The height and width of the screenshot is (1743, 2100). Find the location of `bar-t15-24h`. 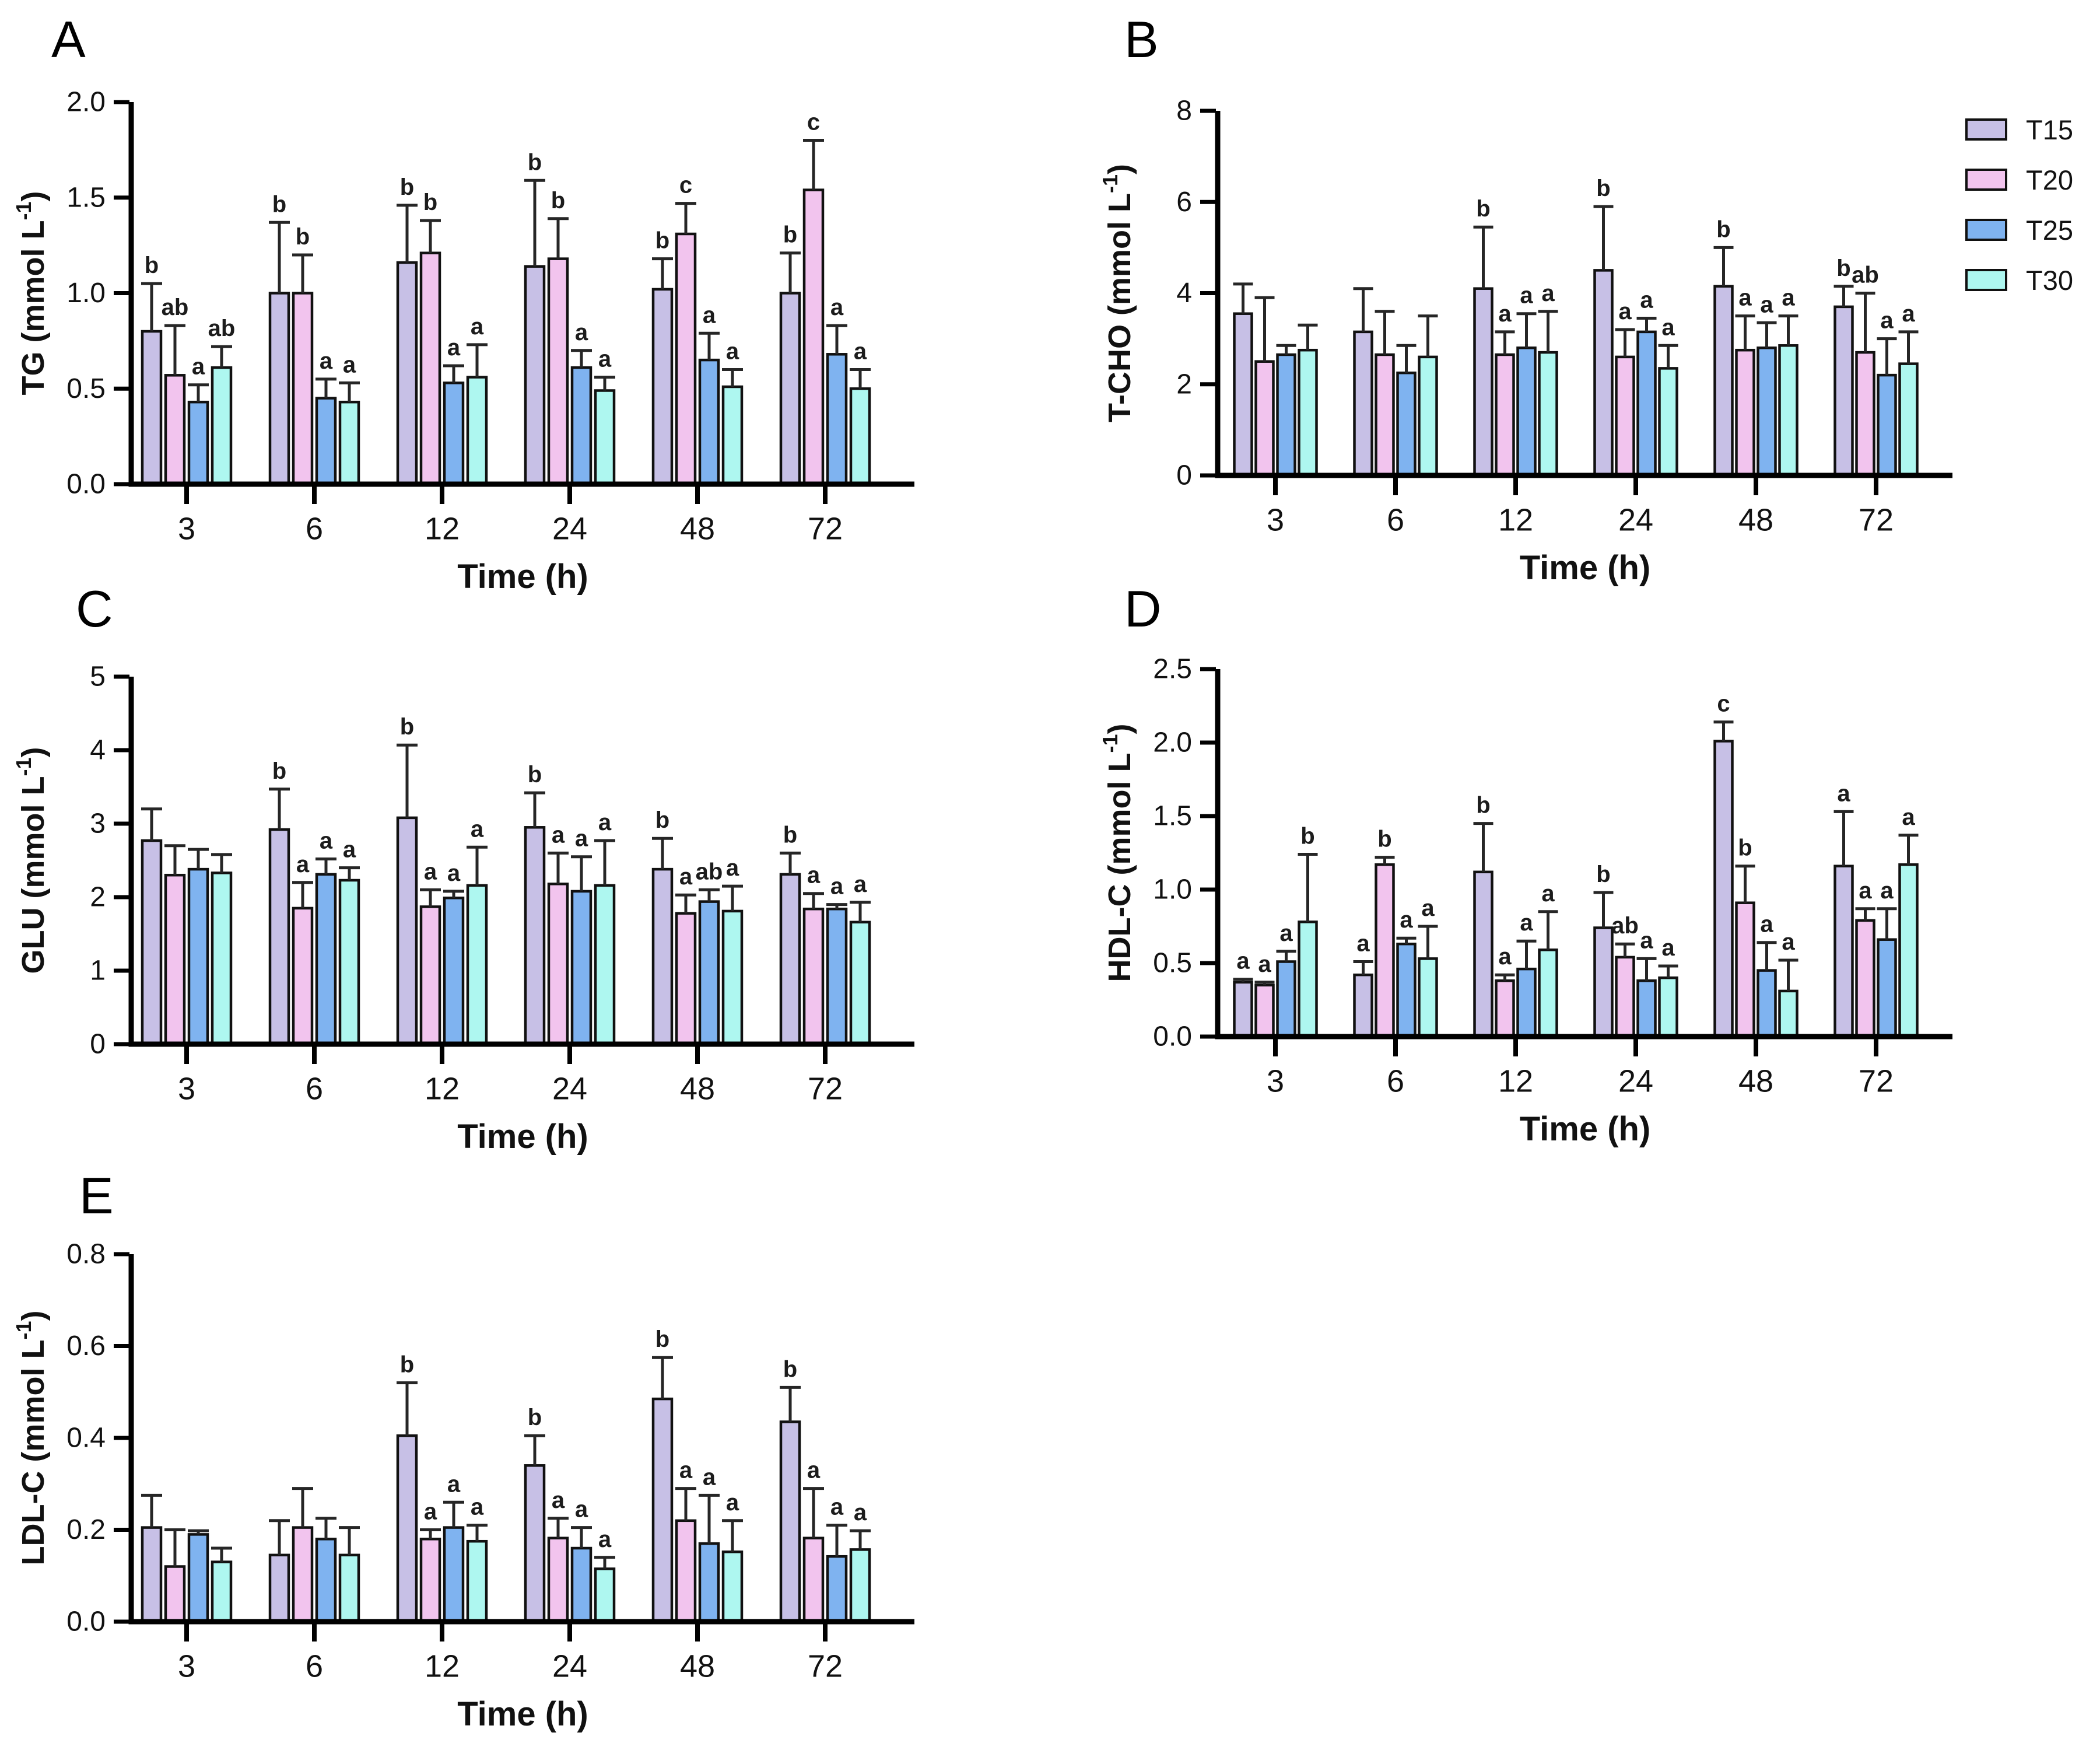

bar-t15-24h is located at coordinates (535, 936).